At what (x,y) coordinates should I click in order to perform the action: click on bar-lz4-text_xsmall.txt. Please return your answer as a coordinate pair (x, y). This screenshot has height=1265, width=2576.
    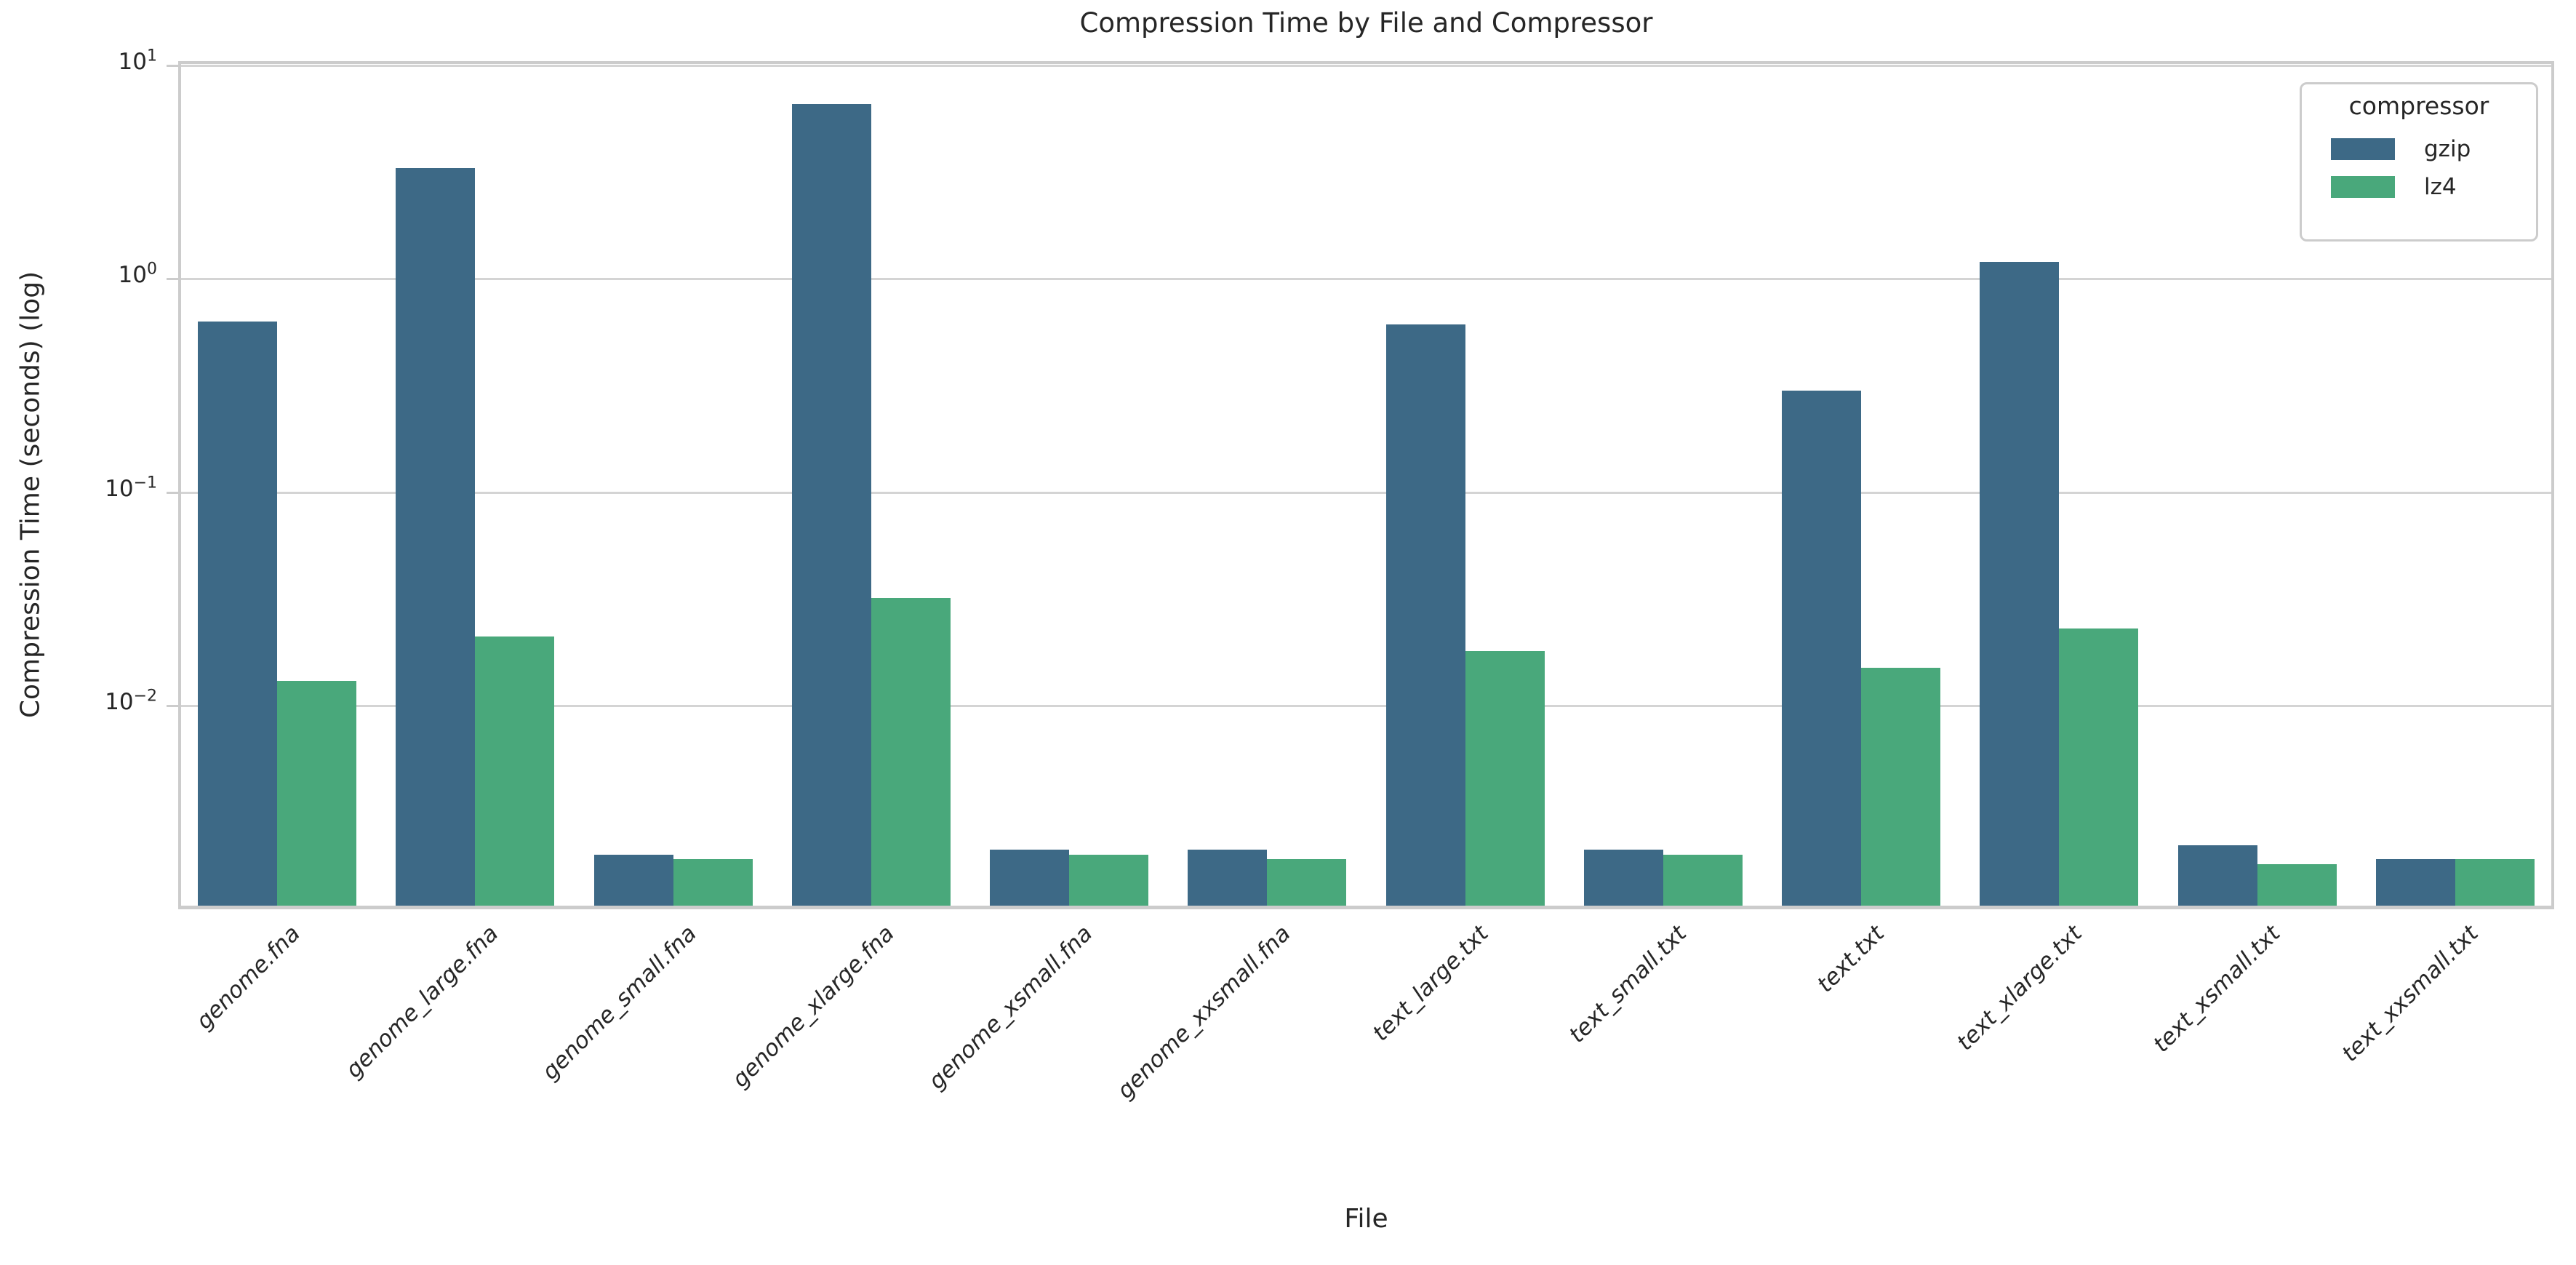
    Looking at the image, I should click on (2297, 884).